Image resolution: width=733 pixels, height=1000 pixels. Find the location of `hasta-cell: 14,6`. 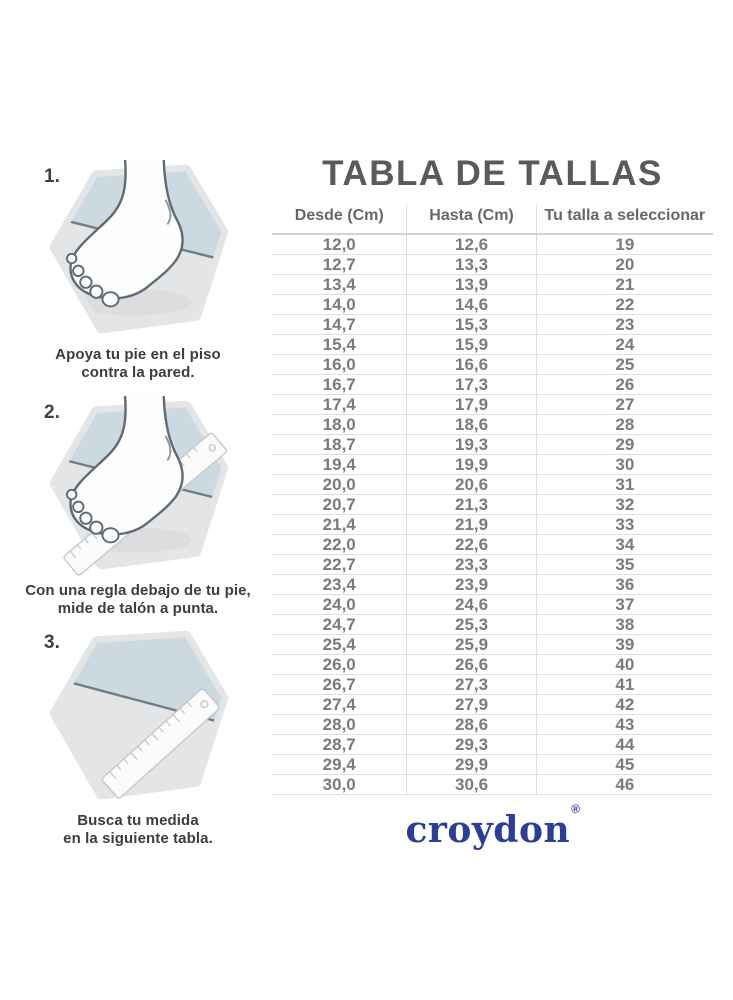

hasta-cell: 14,6 is located at coordinates (471, 304).